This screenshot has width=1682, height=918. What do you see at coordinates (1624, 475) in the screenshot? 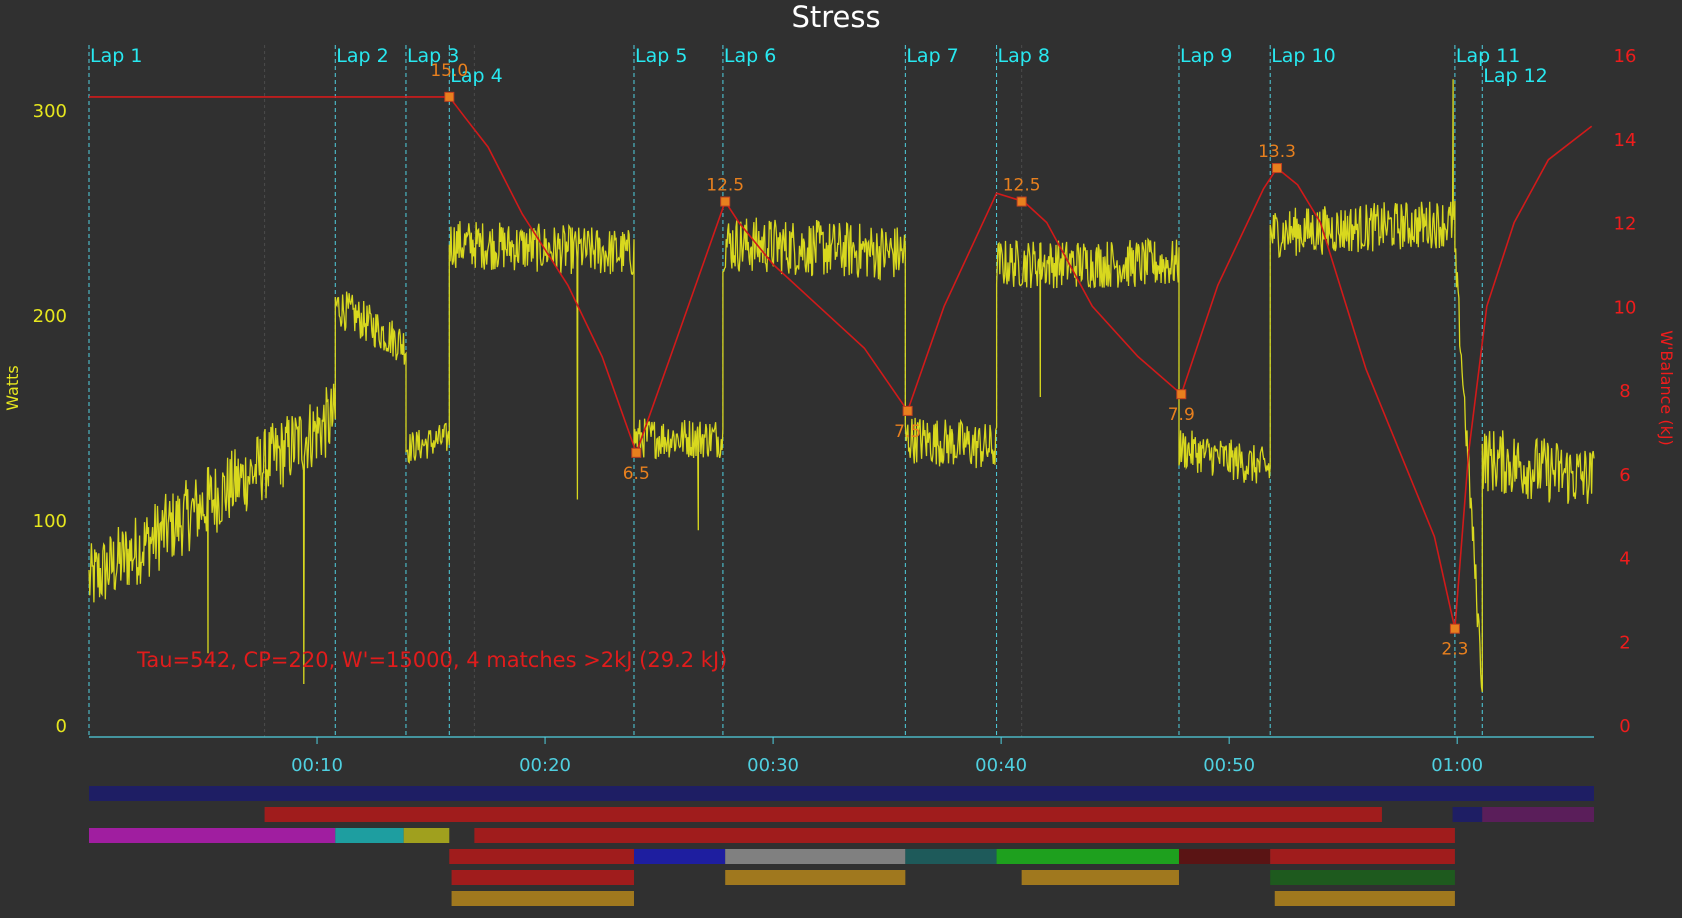
I see `y-right-tick-label: 6` at bounding box center [1624, 475].